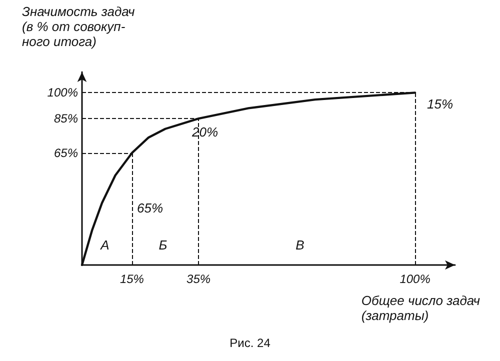 Image resolution: width=500 pixels, height=361 pixels. Describe the element at coordinates (79, 26) in the screenshot. I see `y-axis-title: Значимость задач (в % от совокуп- ного итога)` at that location.